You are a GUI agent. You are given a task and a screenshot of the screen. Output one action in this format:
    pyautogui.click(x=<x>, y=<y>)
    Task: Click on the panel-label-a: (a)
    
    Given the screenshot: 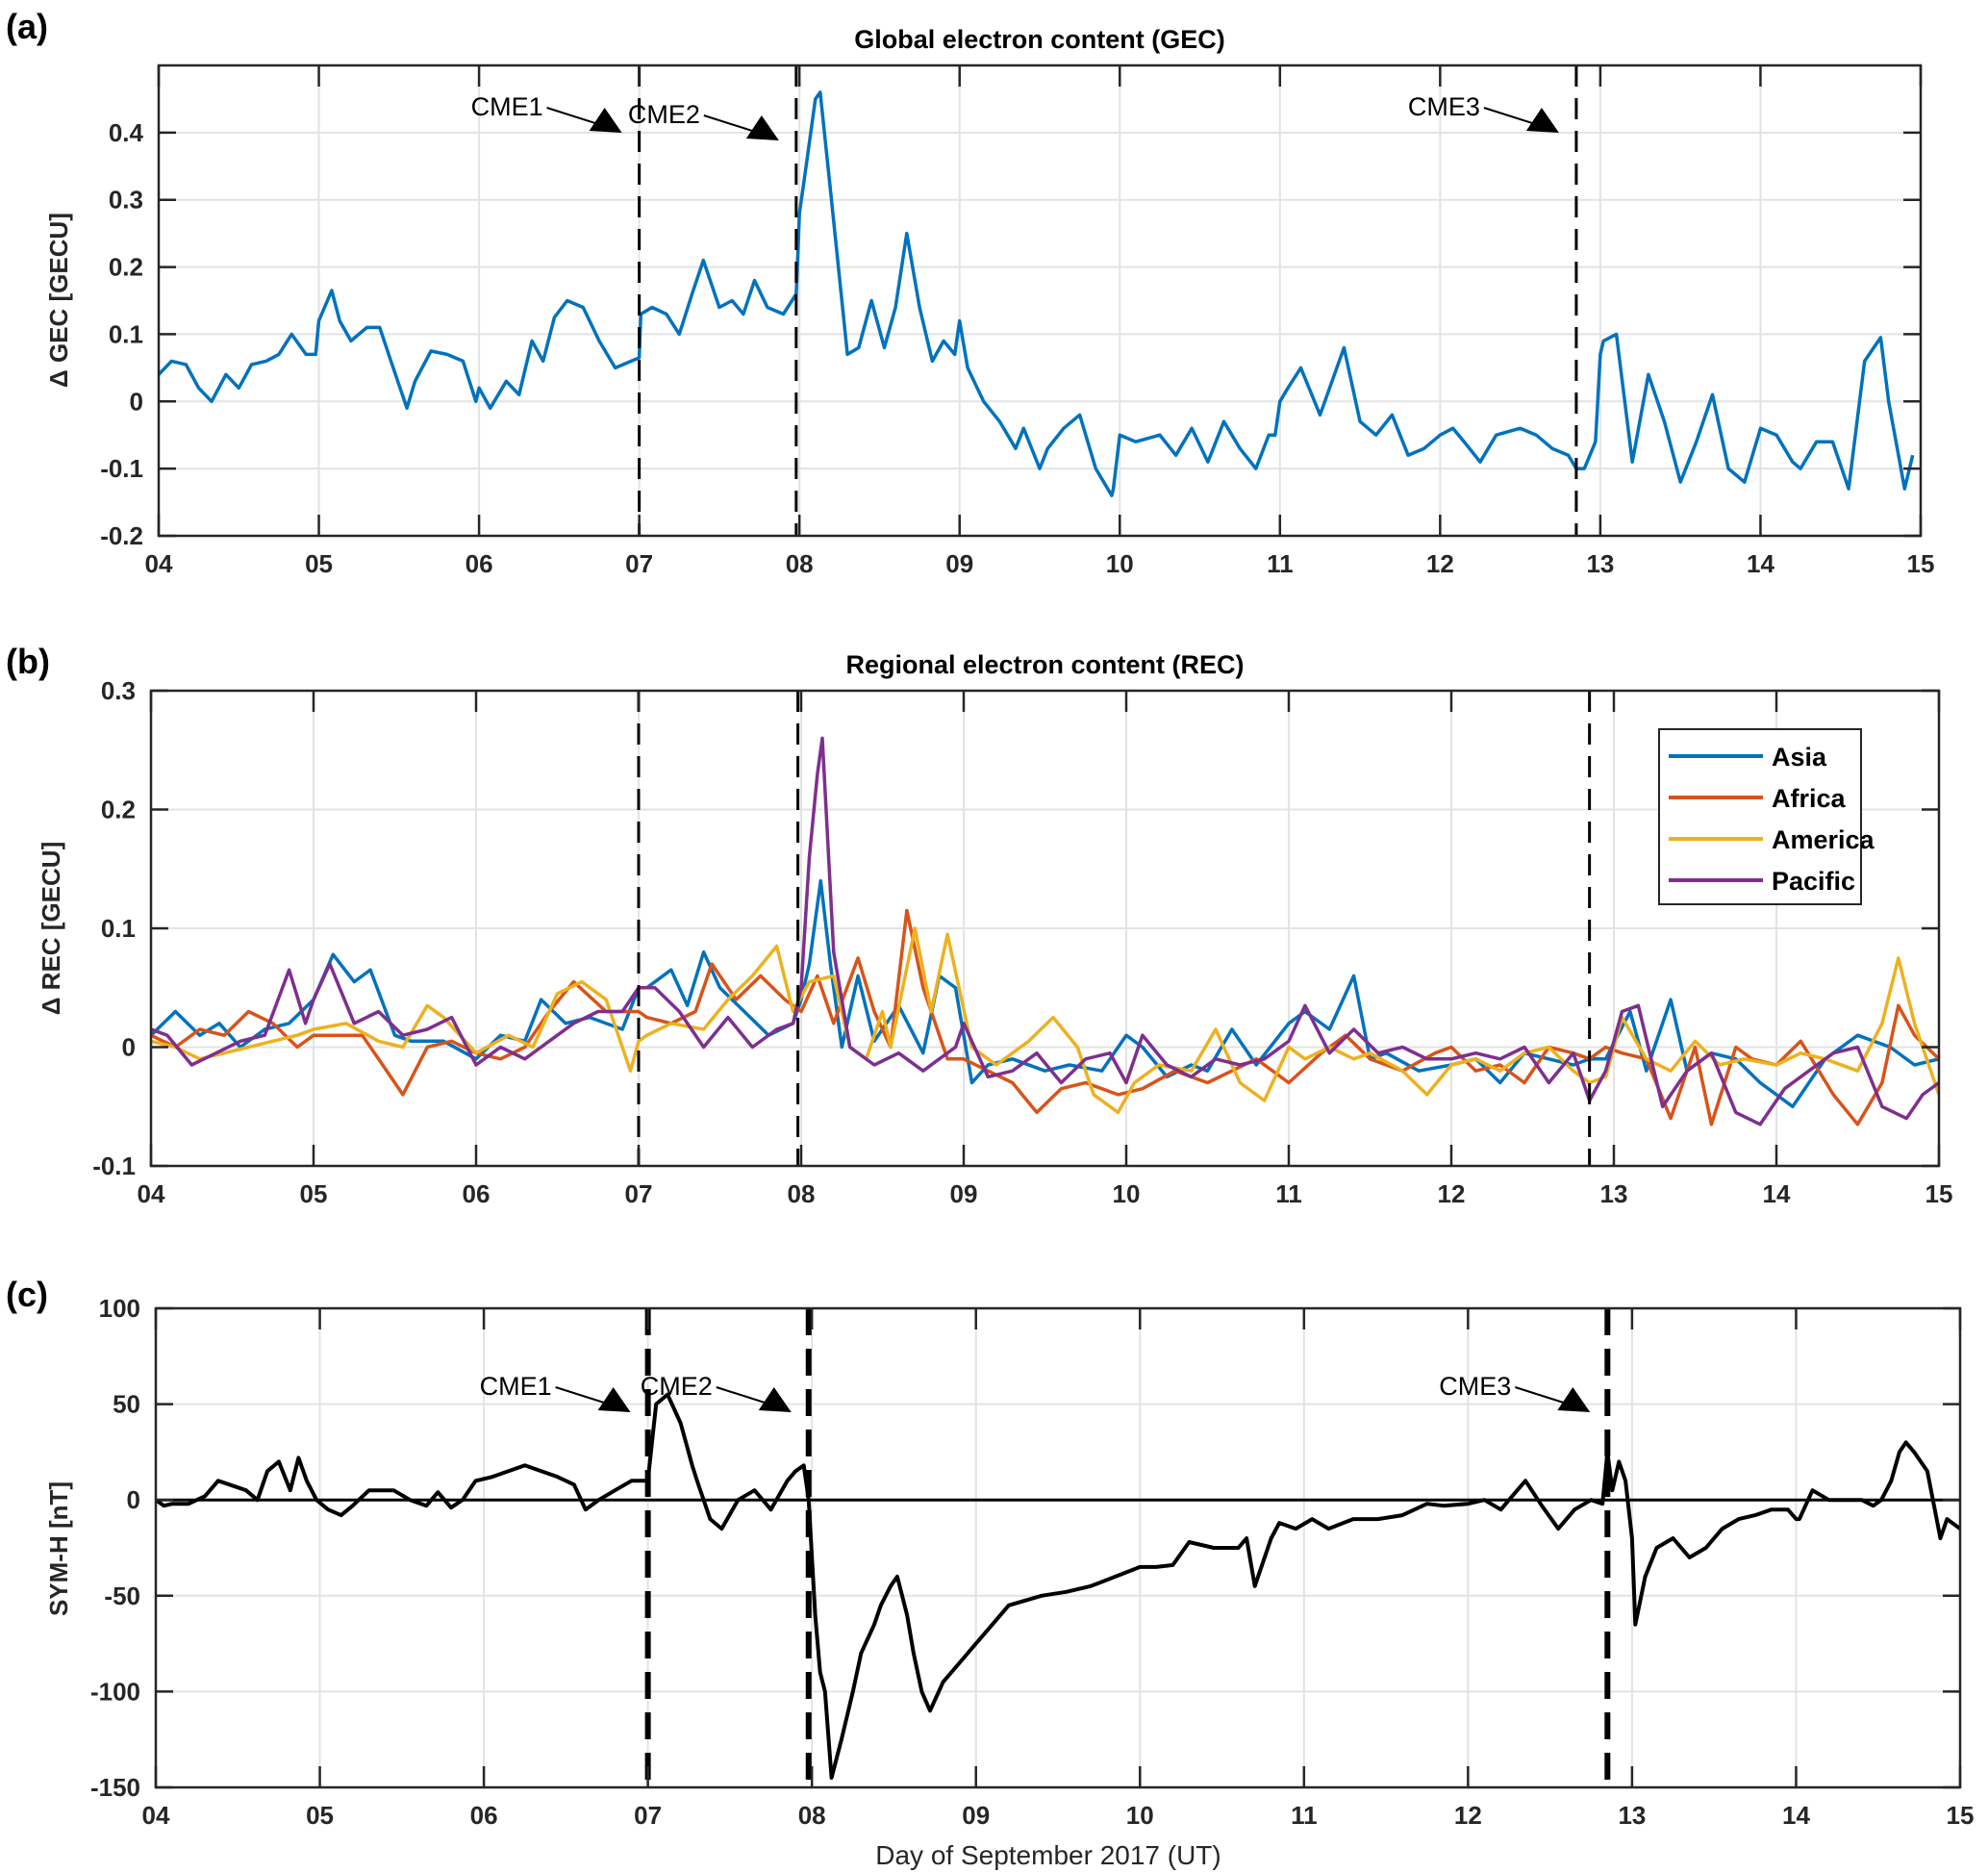 What is the action you would take?
    pyautogui.click(x=27, y=26)
    